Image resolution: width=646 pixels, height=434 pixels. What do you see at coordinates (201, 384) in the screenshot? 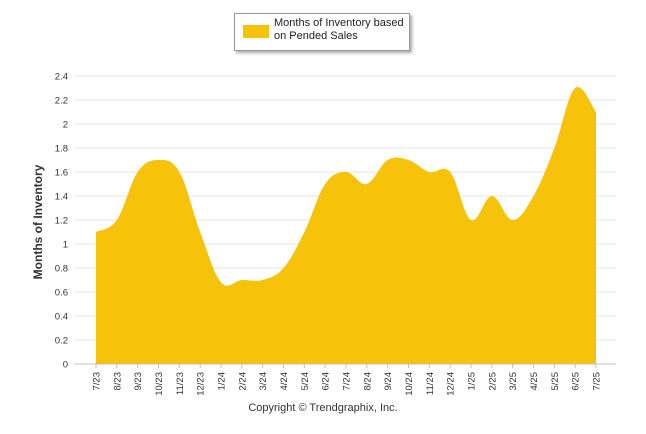
I see `x-tick-label: 12/23` at bounding box center [201, 384].